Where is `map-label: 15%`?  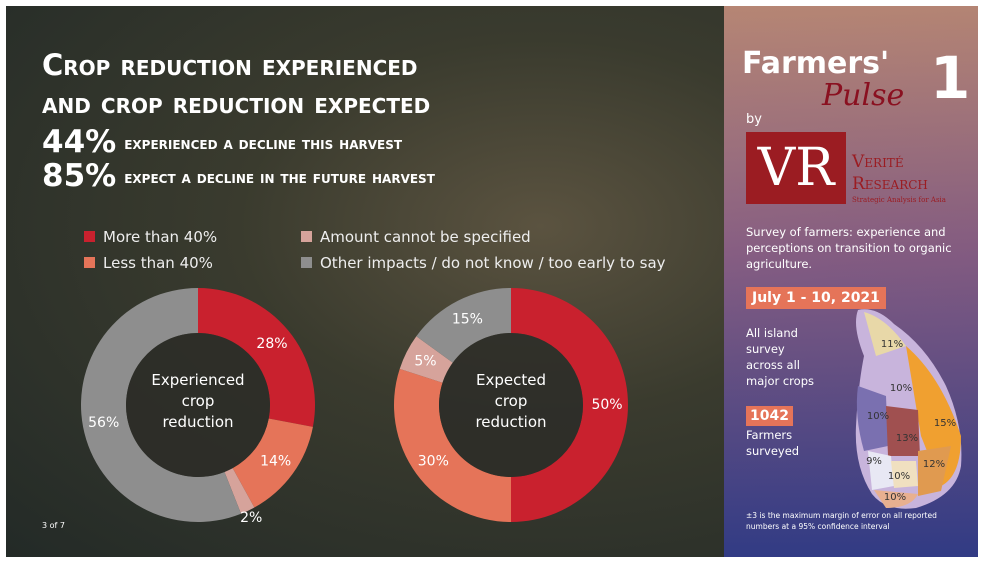
map-label: 15% is located at coordinates (945, 423).